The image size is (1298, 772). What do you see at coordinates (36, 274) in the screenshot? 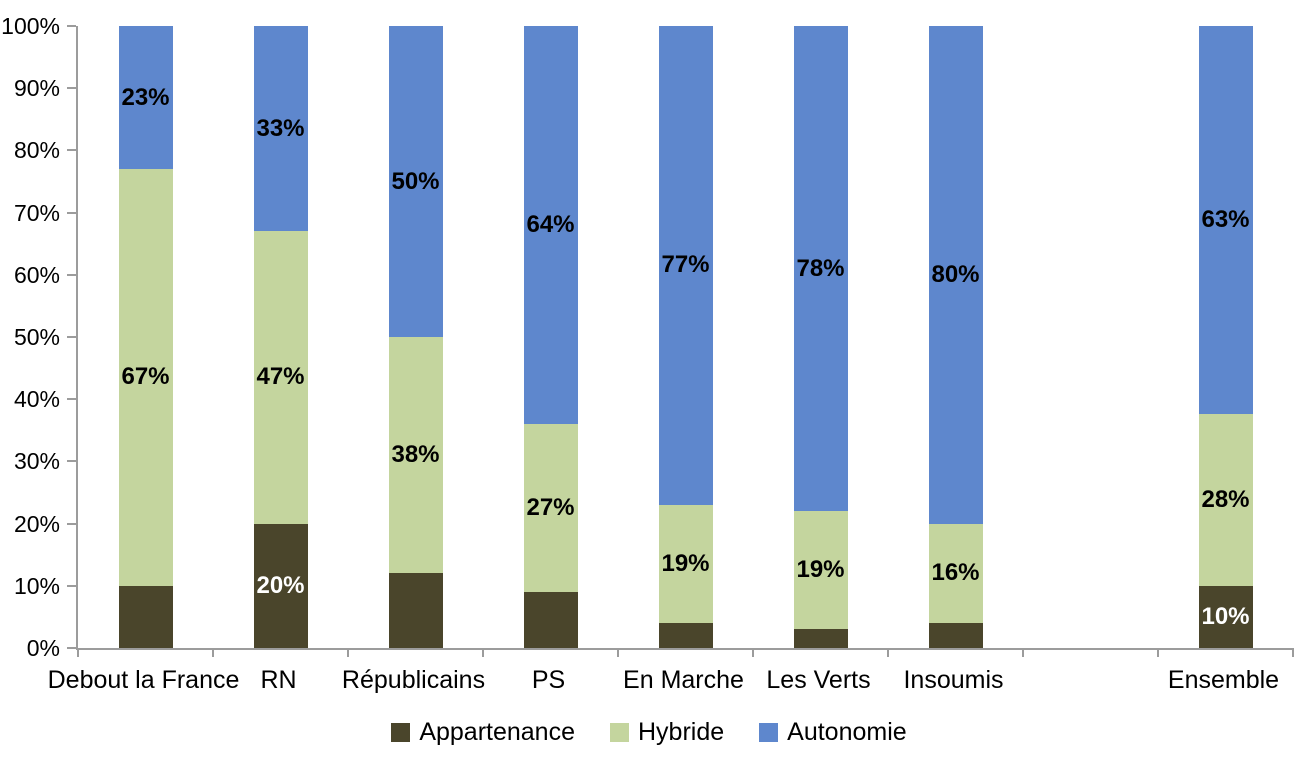
I see `y-tick-label: 60%` at bounding box center [36, 274].